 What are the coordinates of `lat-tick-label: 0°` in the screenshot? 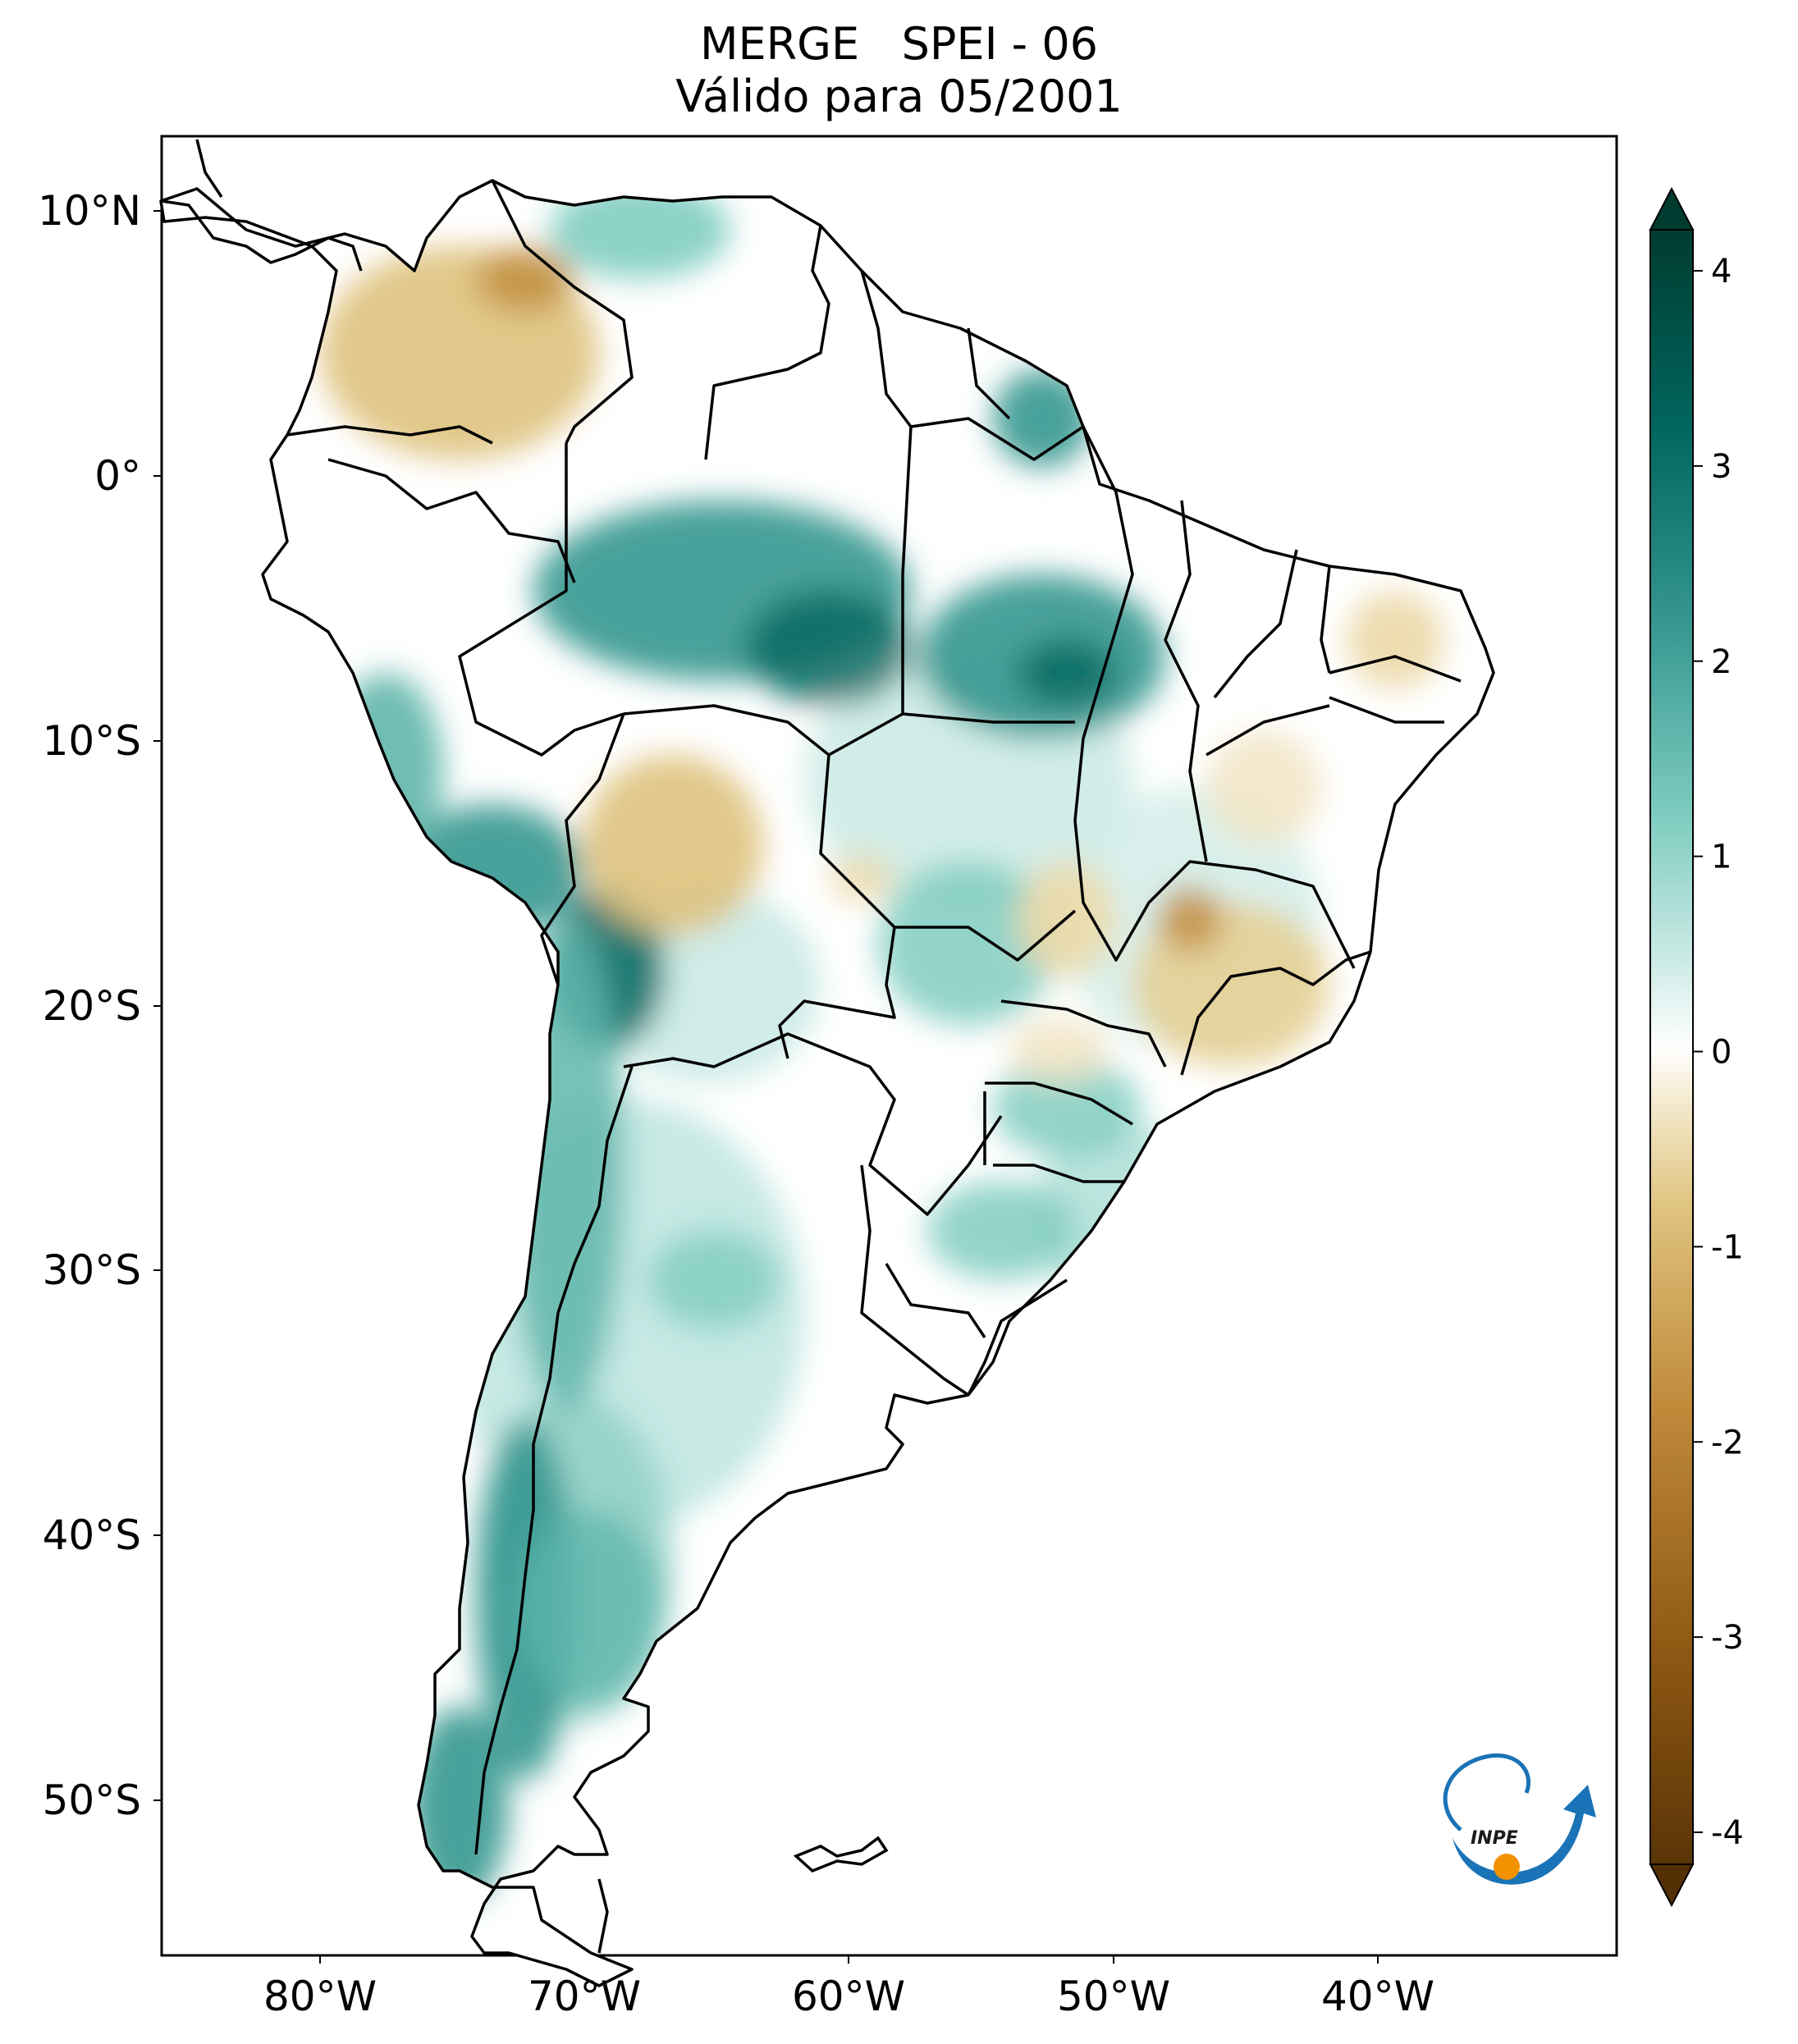 It's located at (117, 476).